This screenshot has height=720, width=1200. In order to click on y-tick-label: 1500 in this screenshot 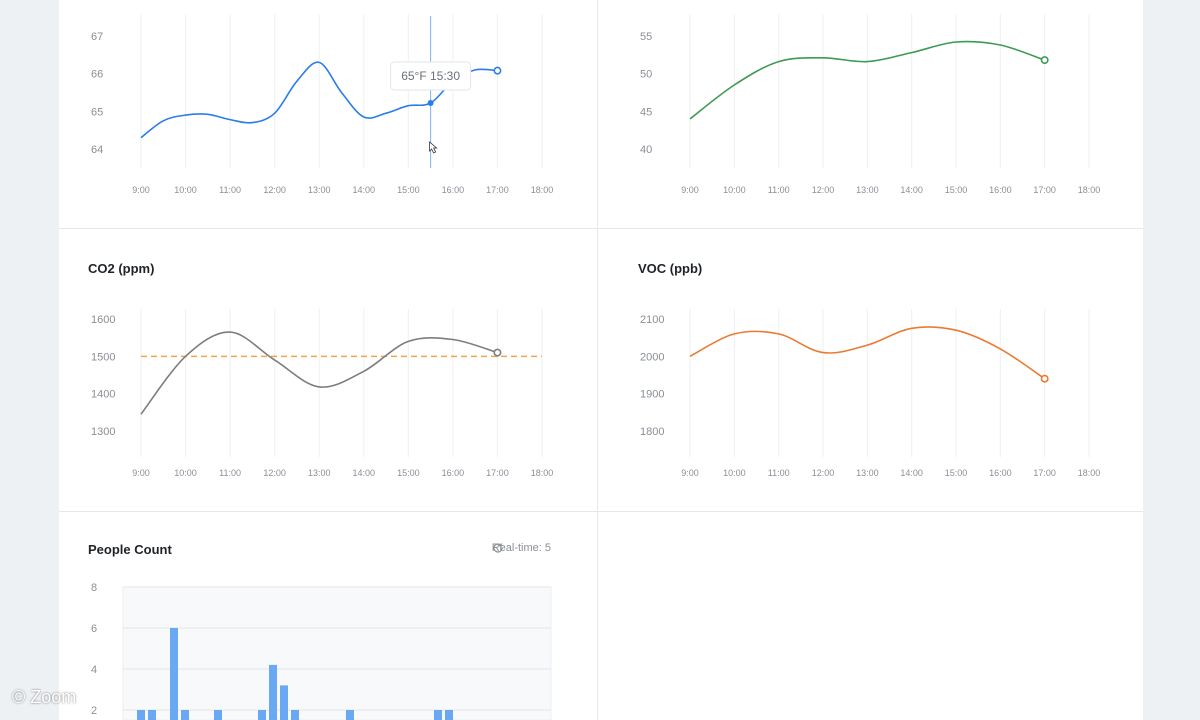, I will do `click(103, 357)`.